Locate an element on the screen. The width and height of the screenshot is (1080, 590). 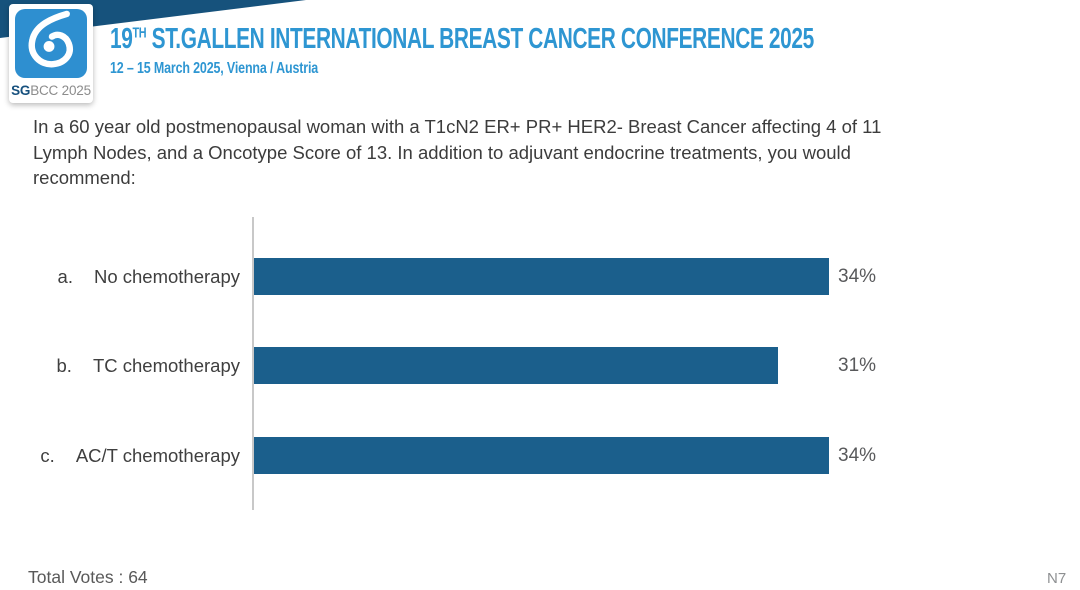
option-letter-b: b. is located at coordinates (64, 365).